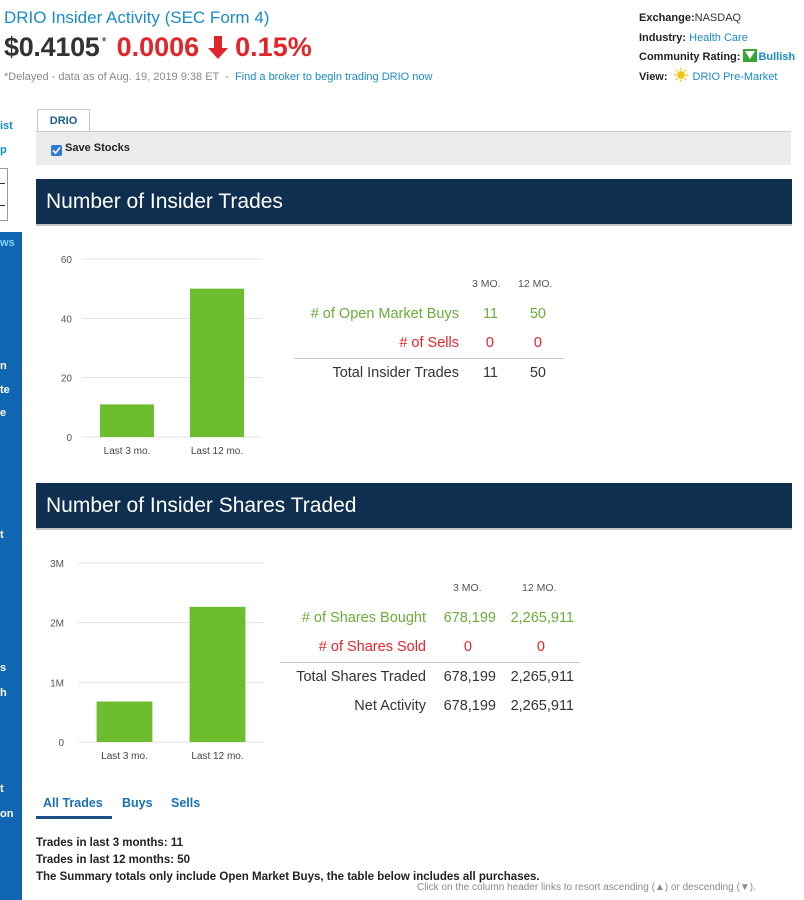  Describe the element at coordinates (540, 647) in the screenshot. I see `value-sold-12mo: 0` at that location.